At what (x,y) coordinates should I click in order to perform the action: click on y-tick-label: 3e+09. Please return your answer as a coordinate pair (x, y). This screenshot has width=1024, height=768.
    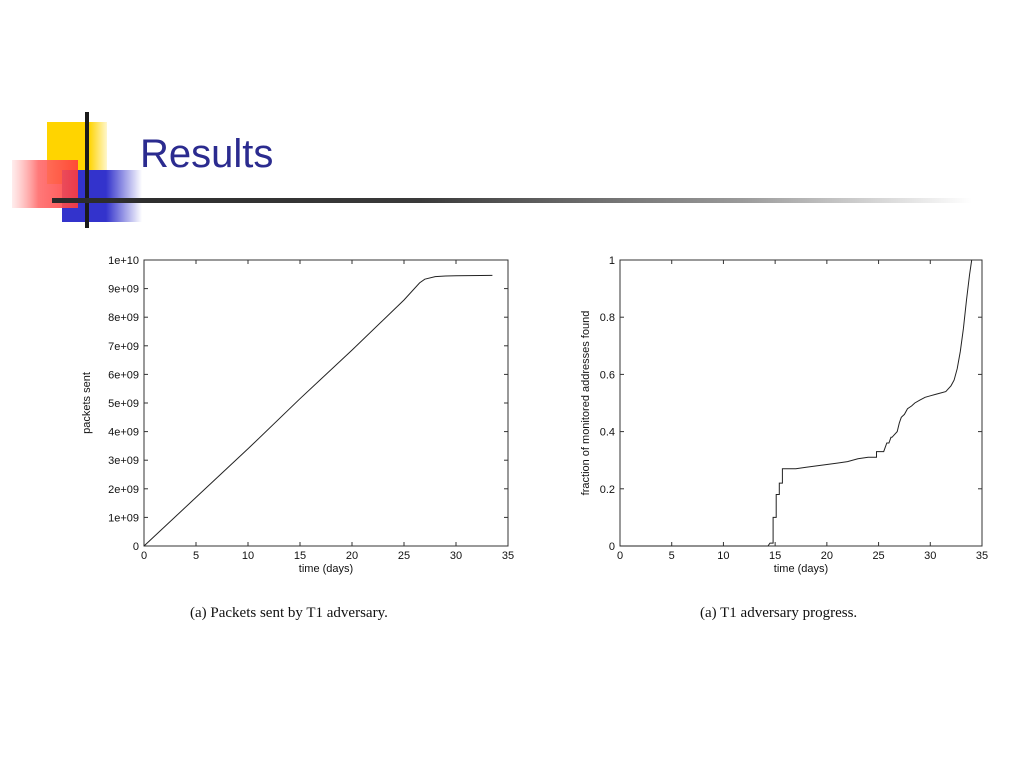
    Looking at the image, I should click on (123, 461).